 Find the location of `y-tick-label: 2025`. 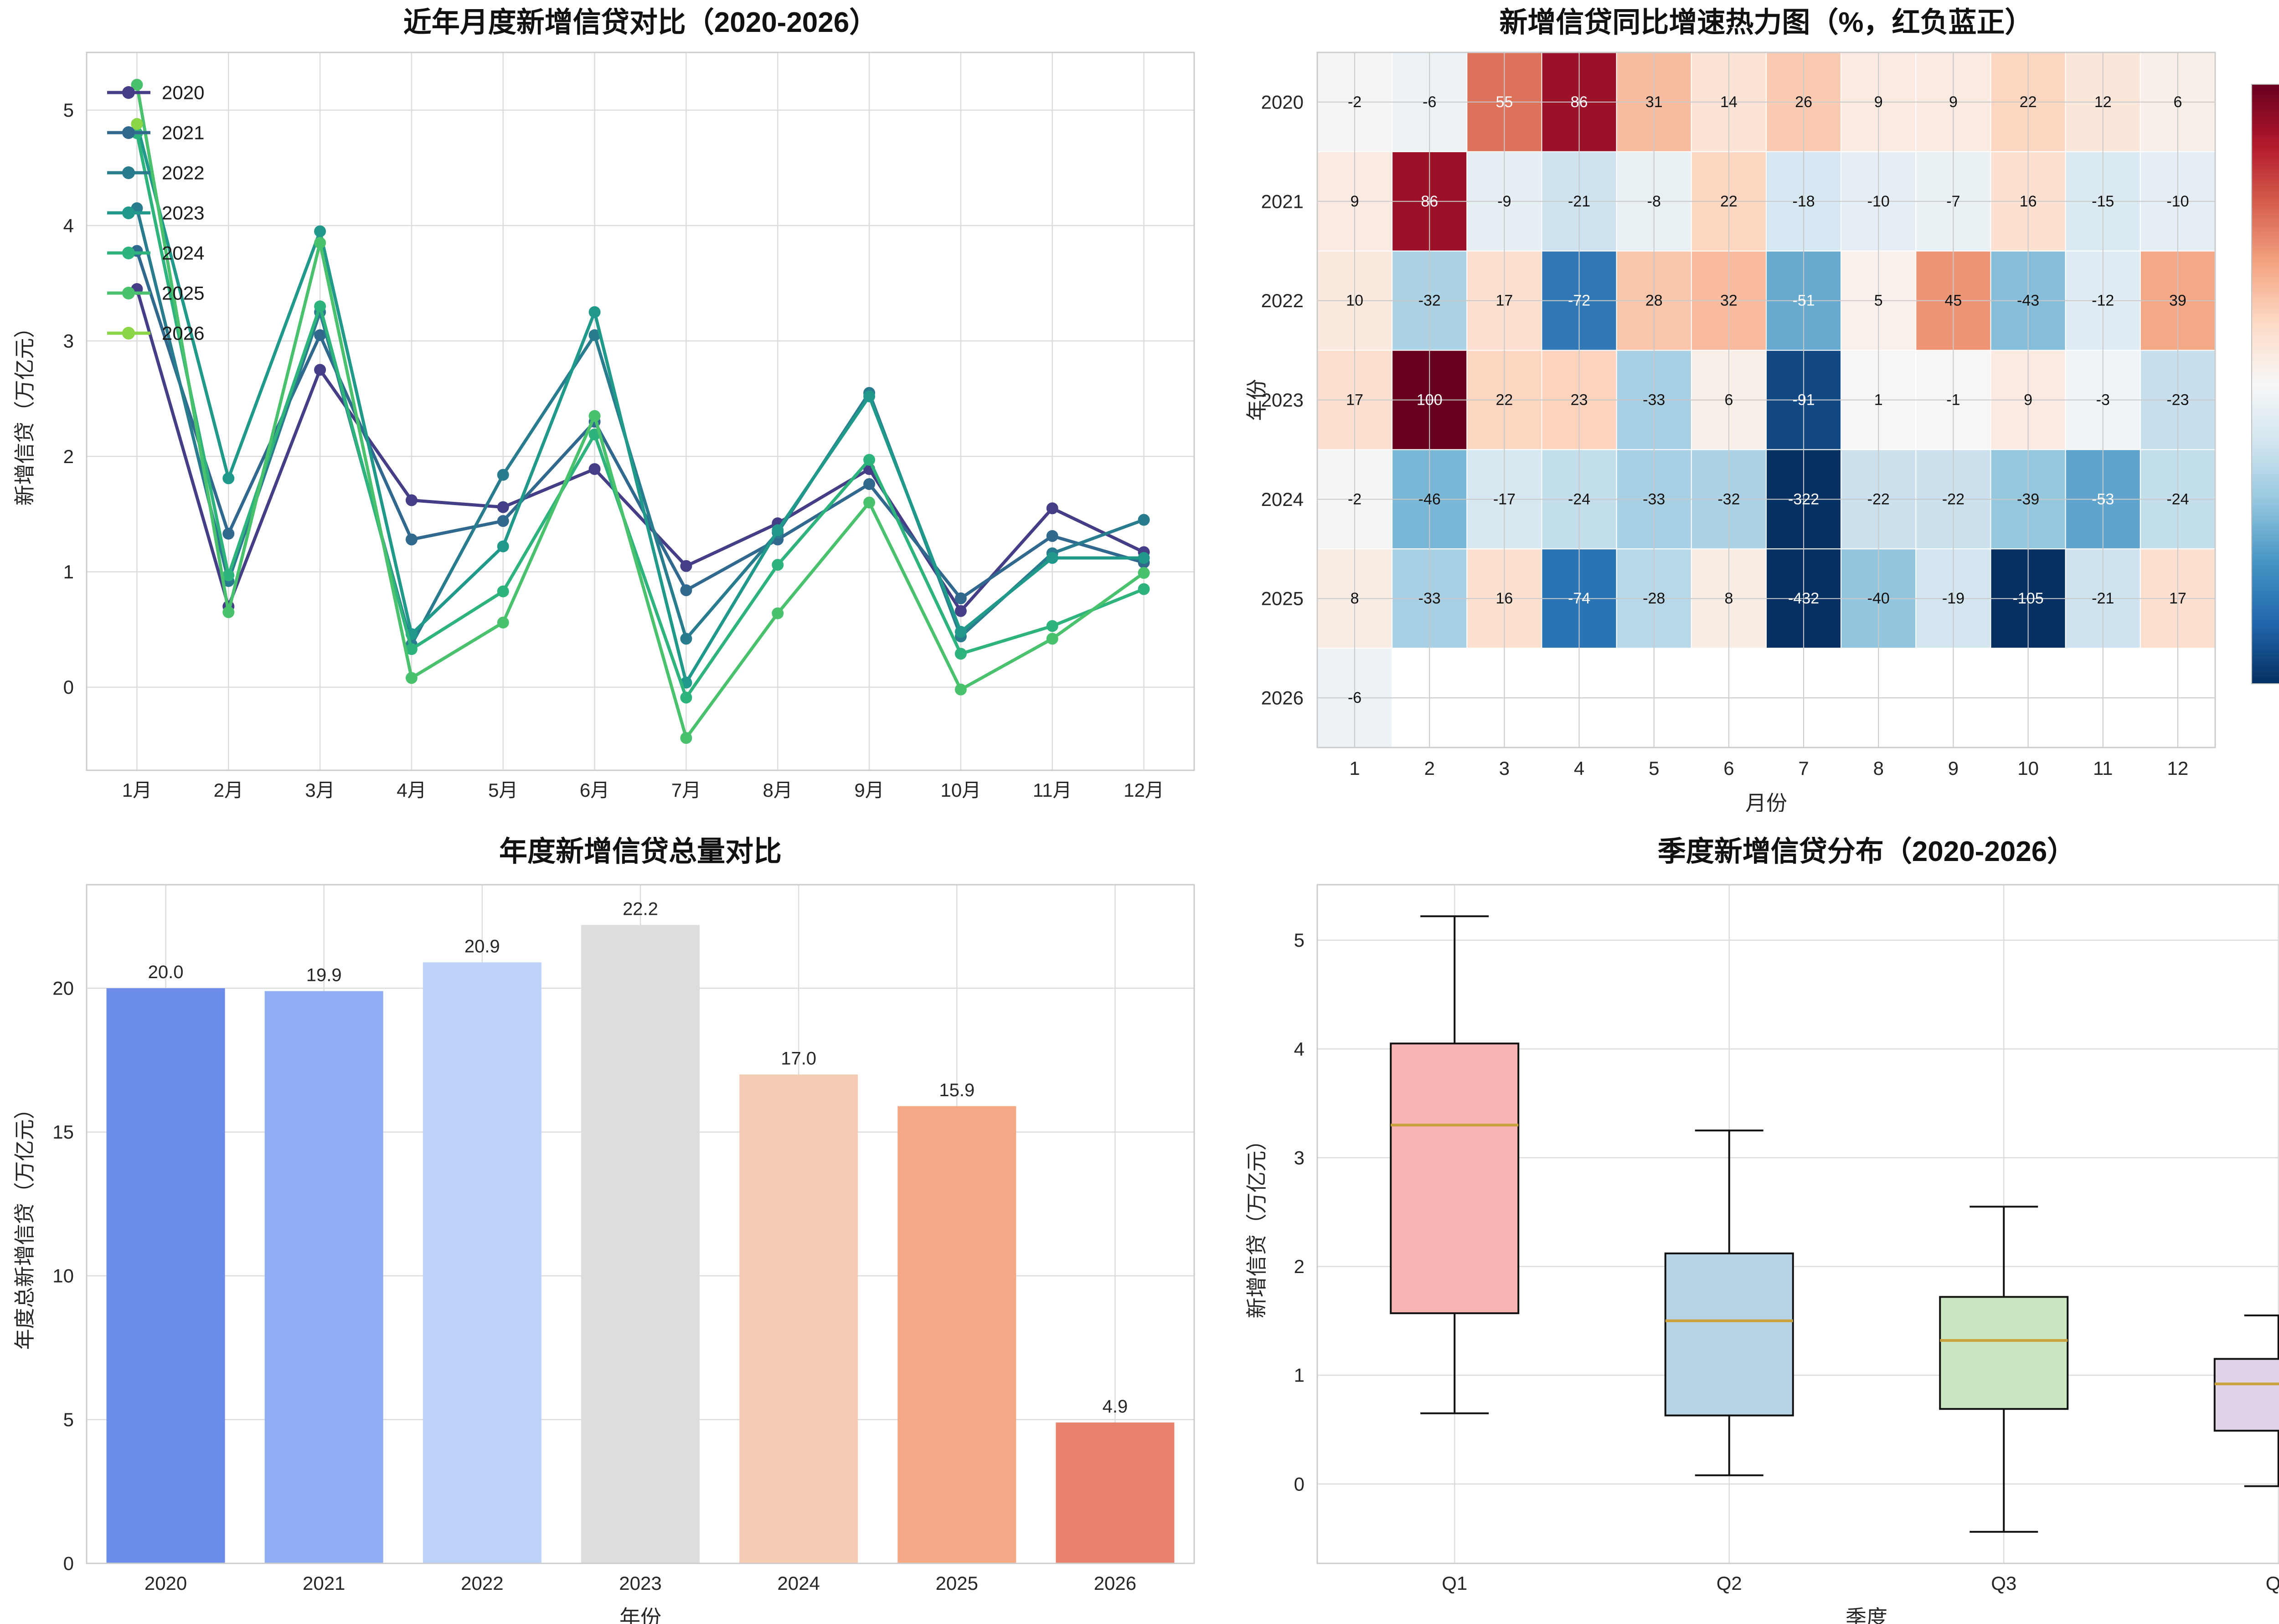

y-tick-label: 2025 is located at coordinates (1282, 598).